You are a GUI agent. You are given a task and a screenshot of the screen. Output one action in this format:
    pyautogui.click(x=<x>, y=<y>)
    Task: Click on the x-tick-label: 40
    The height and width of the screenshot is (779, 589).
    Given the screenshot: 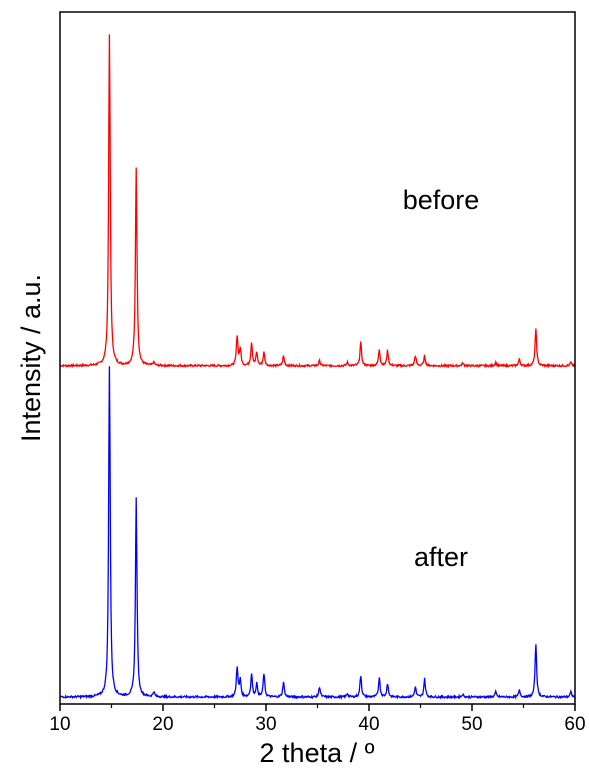 What is the action you would take?
    pyautogui.click(x=368, y=724)
    